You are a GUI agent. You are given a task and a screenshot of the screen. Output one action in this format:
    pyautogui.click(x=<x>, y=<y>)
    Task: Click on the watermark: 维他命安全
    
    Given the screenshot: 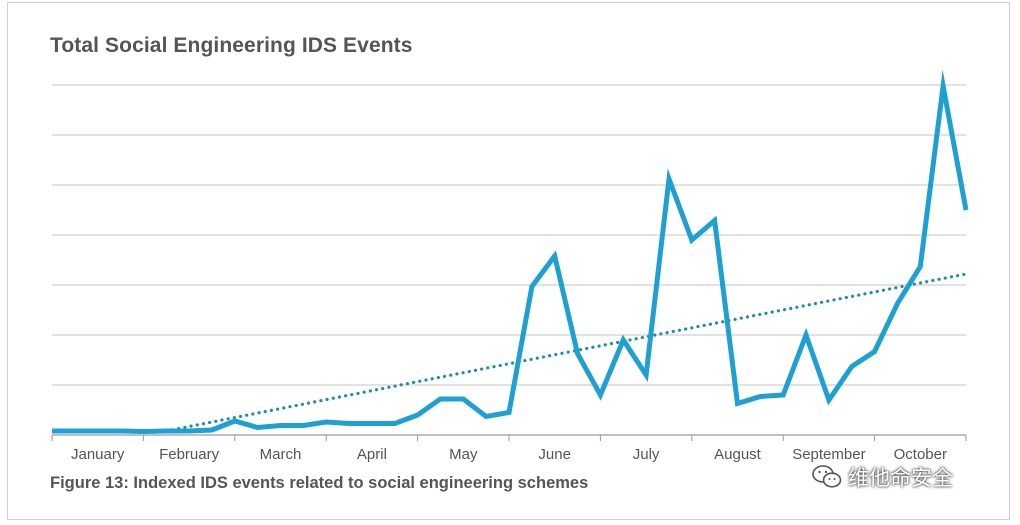 What is the action you would take?
    pyautogui.click(x=882, y=477)
    